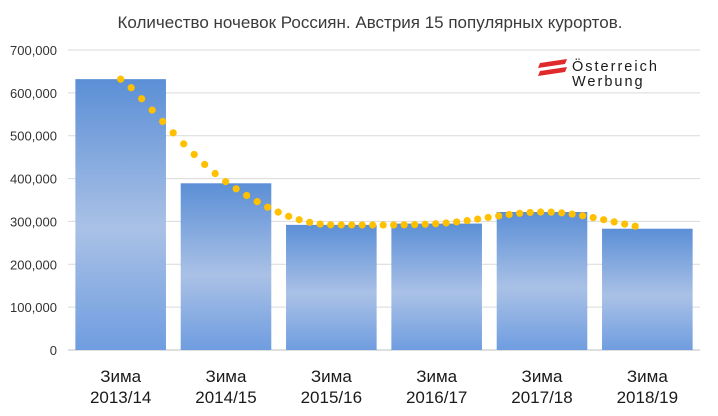 The height and width of the screenshot is (416, 718). Describe the element at coordinates (33, 50) in the screenshot. I see `y-tick-label: 700,000` at that location.